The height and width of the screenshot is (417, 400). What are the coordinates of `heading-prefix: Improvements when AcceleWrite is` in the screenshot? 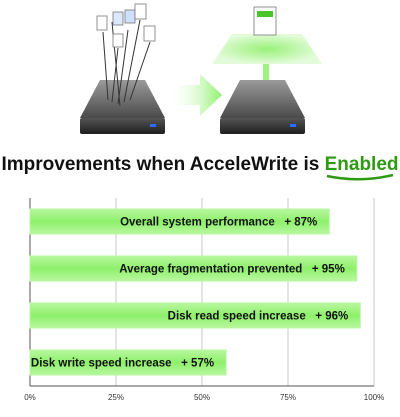 It's located at (163, 164).